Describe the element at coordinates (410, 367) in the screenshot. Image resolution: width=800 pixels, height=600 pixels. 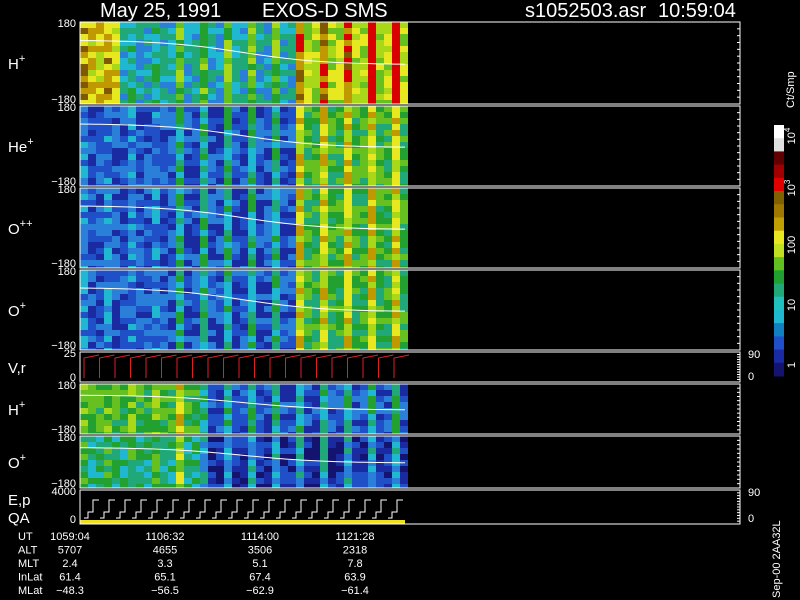
I see `panel-frame` at that location.